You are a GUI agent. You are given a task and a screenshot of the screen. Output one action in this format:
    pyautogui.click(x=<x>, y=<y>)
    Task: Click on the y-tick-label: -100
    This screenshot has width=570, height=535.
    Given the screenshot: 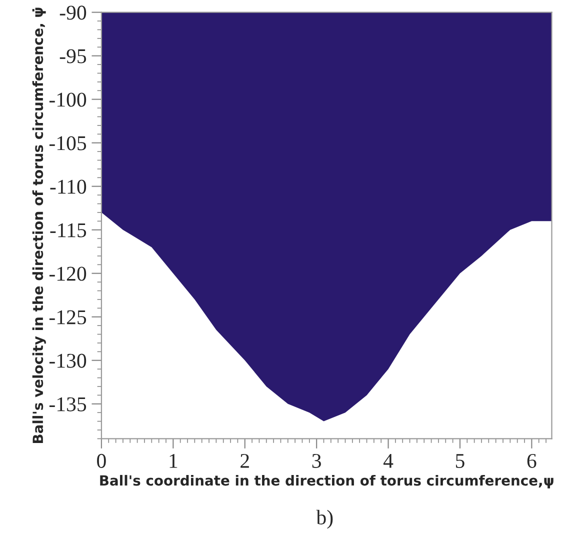 What is the action you would take?
    pyautogui.click(x=67, y=99)
    